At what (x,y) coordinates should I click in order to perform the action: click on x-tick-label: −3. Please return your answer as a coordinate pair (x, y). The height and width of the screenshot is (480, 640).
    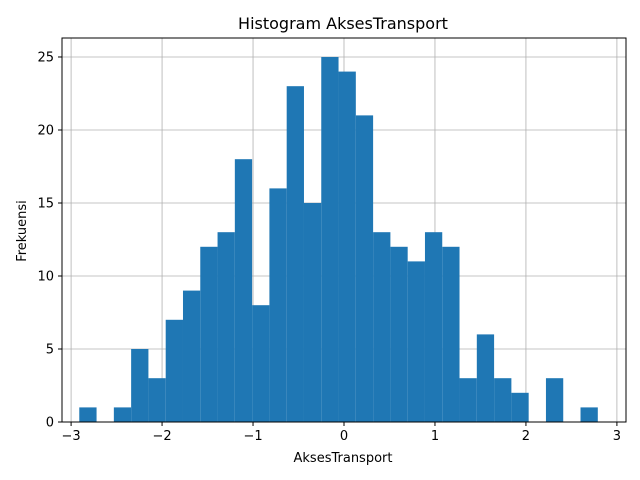
    Looking at the image, I should click on (71, 436).